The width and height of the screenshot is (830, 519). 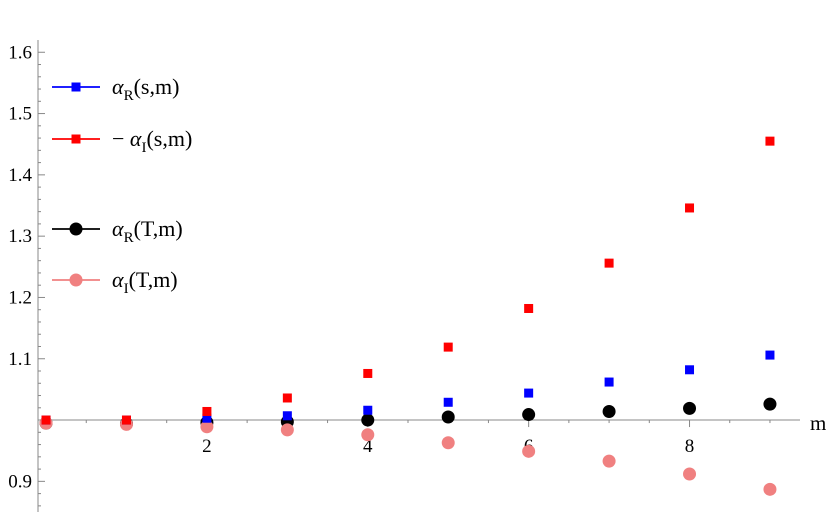 What do you see at coordinates (368, 446) in the screenshot?
I see `x-tick-label: 4` at bounding box center [368, 446].